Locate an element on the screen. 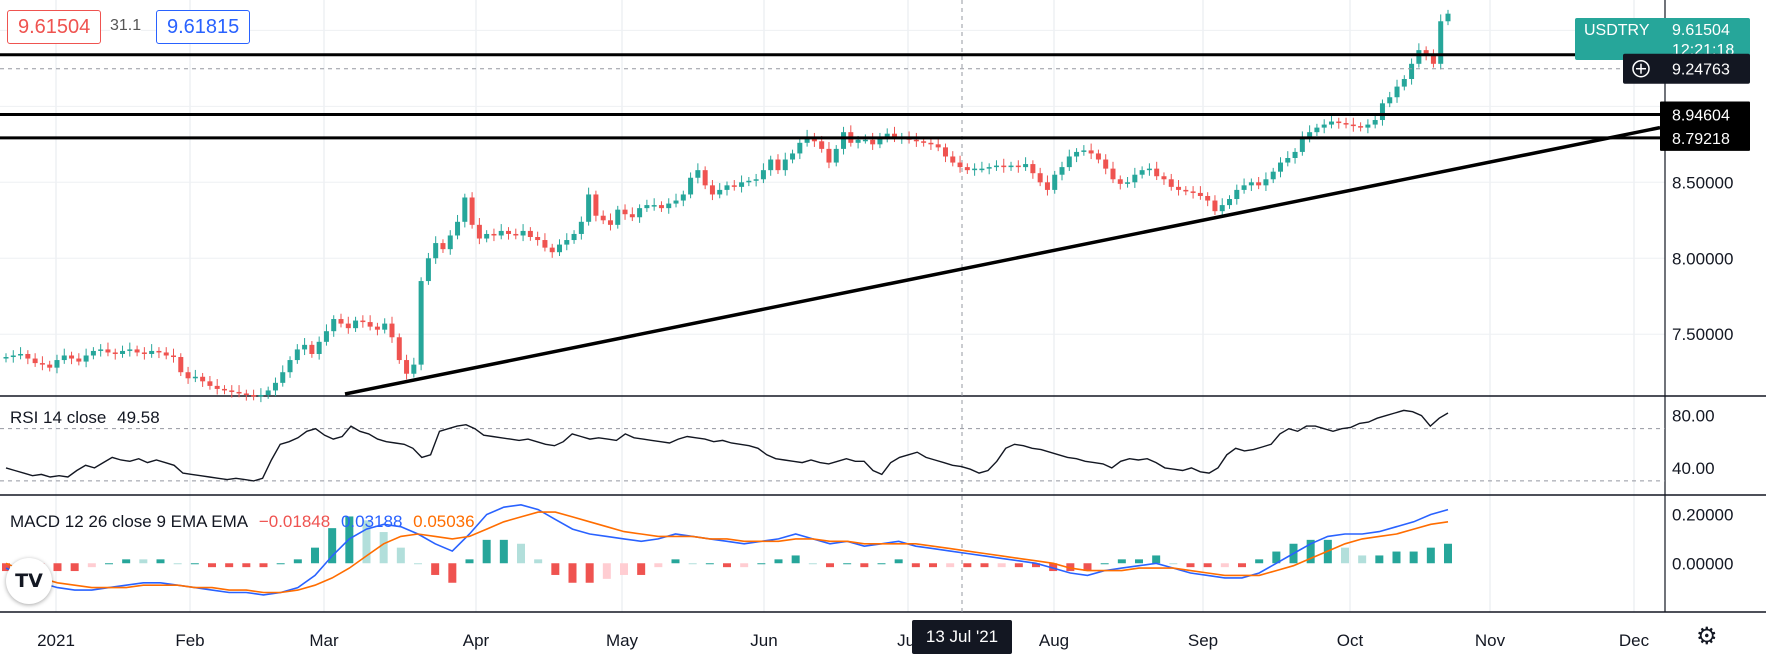 The width and height of the screenshot is (1766, 663). rsi-legend: RSI 14 close 49.58 is located at coordinates (88, 418).